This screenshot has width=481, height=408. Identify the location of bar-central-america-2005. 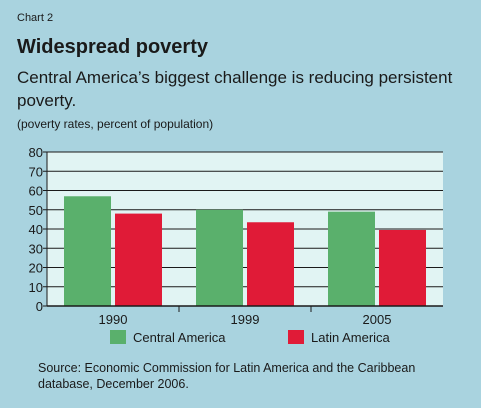
(351, 258).